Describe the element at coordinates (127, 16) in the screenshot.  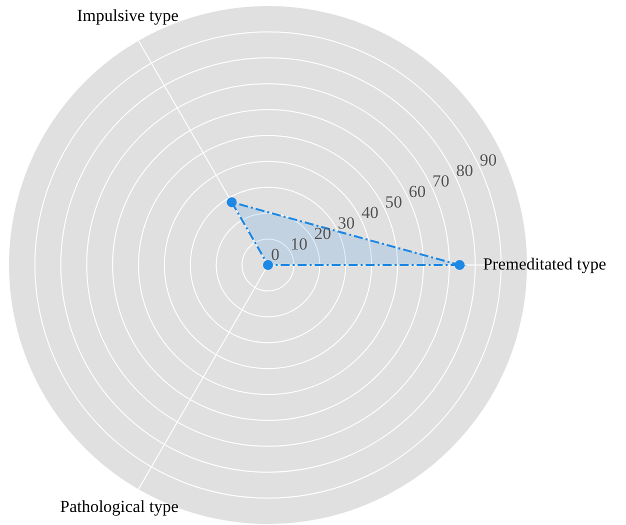
I see `spoke-label: Impulsive type` at that location.